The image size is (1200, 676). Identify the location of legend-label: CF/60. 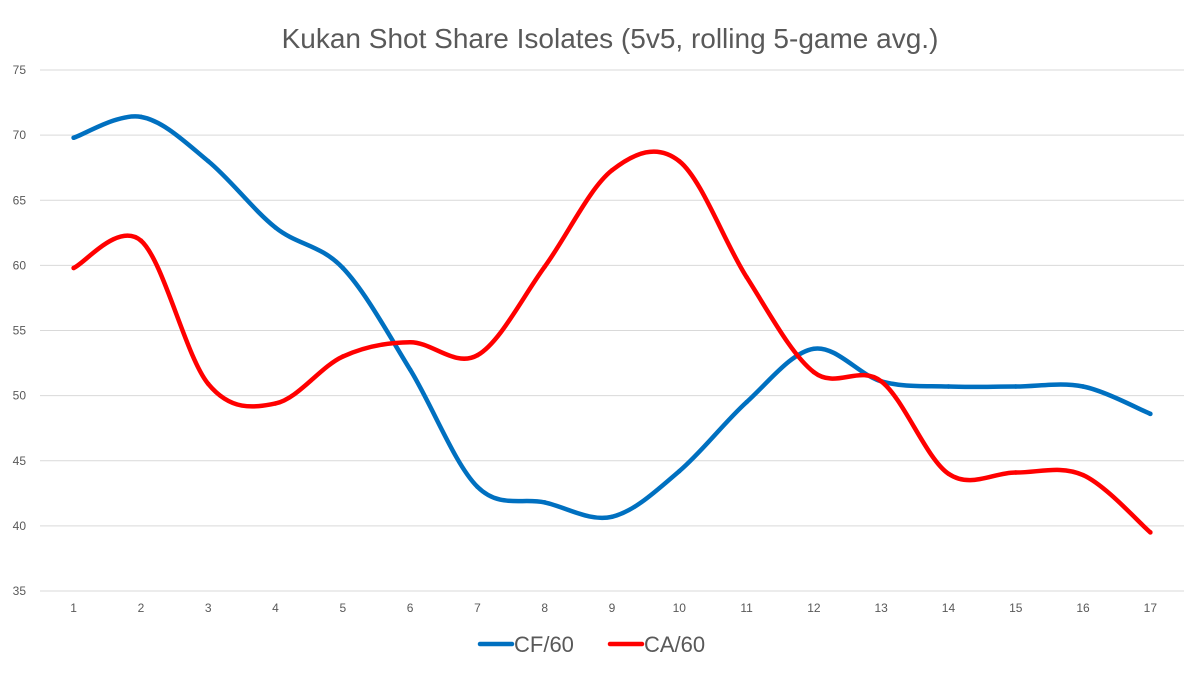
(544, 644).